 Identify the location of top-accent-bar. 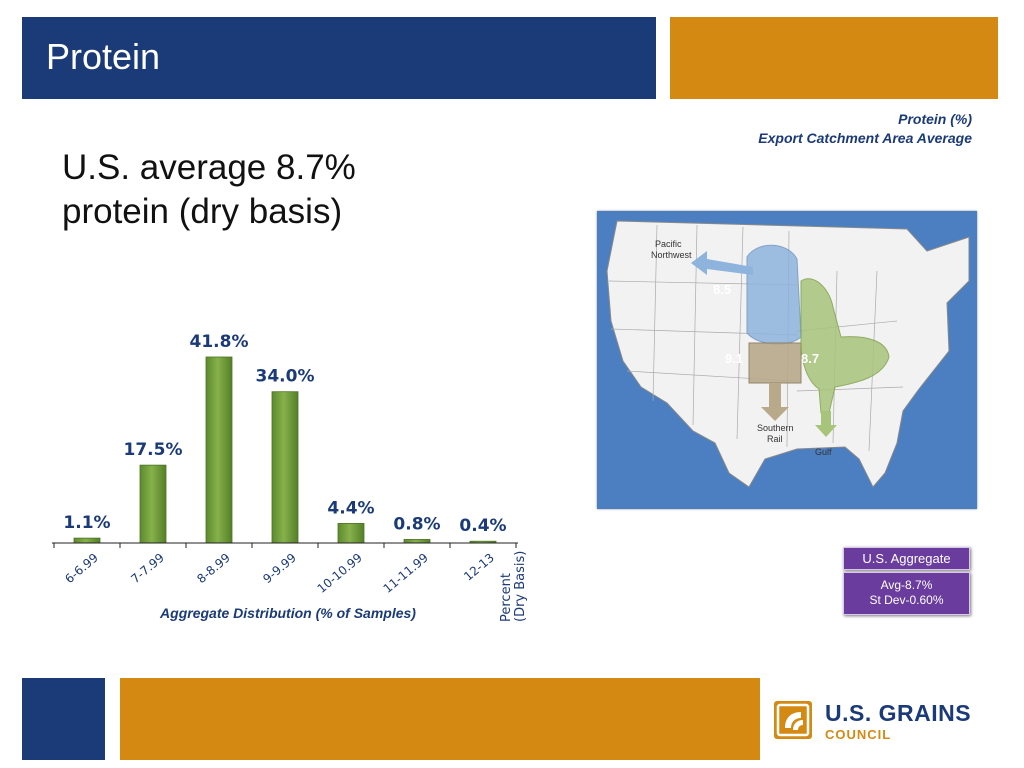
(834, 58).